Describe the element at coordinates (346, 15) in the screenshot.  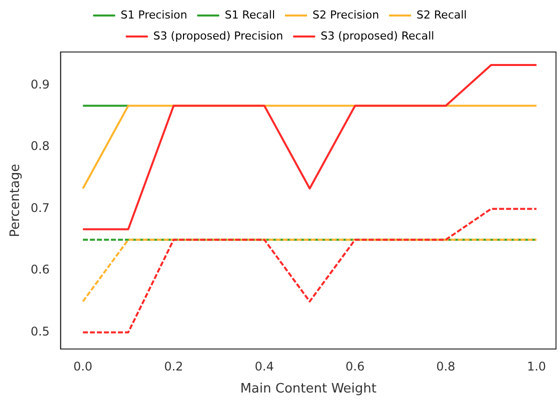
I see `legend-label: S2 Precision` at that location.